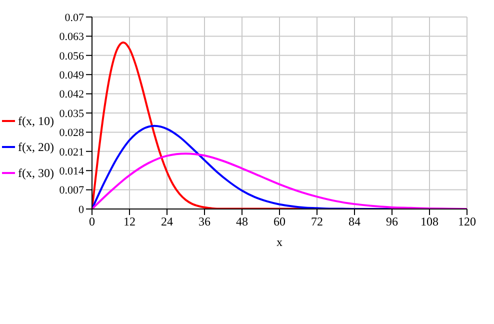  What do you see at coordinates (392, 221) in the screenshot?
I see `x-tick-label: 96` at bounding box center [392, 221].